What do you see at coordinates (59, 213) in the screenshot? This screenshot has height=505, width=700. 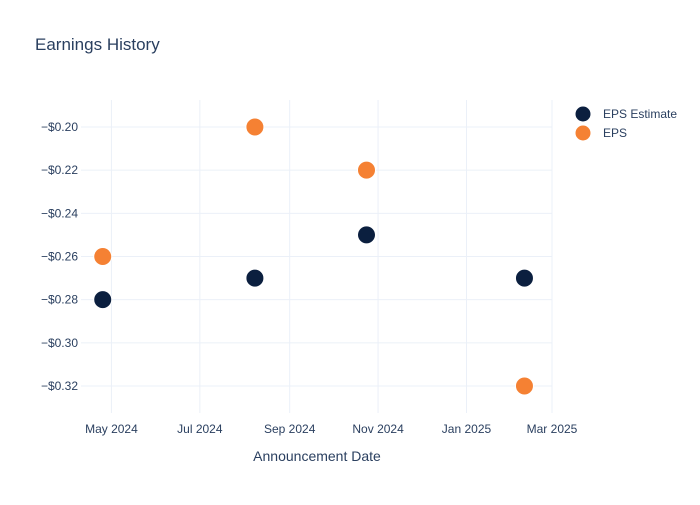 I see `y-tick-label: −$0.24` at bounding box center [59, 213].